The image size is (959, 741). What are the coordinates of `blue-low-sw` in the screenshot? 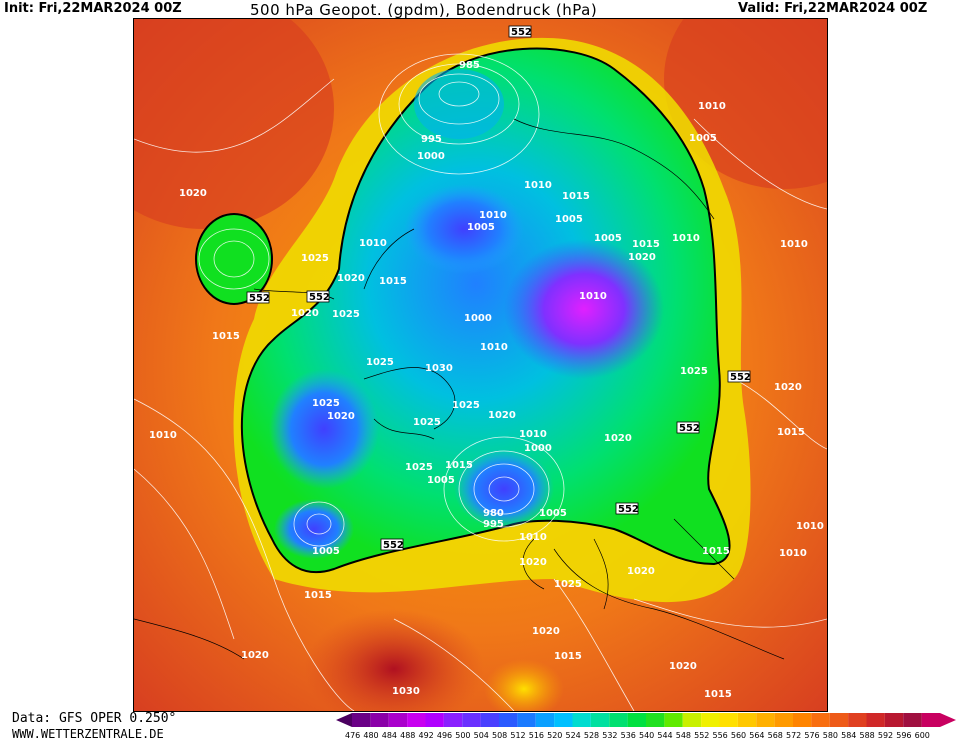 It's located at (314, 529).